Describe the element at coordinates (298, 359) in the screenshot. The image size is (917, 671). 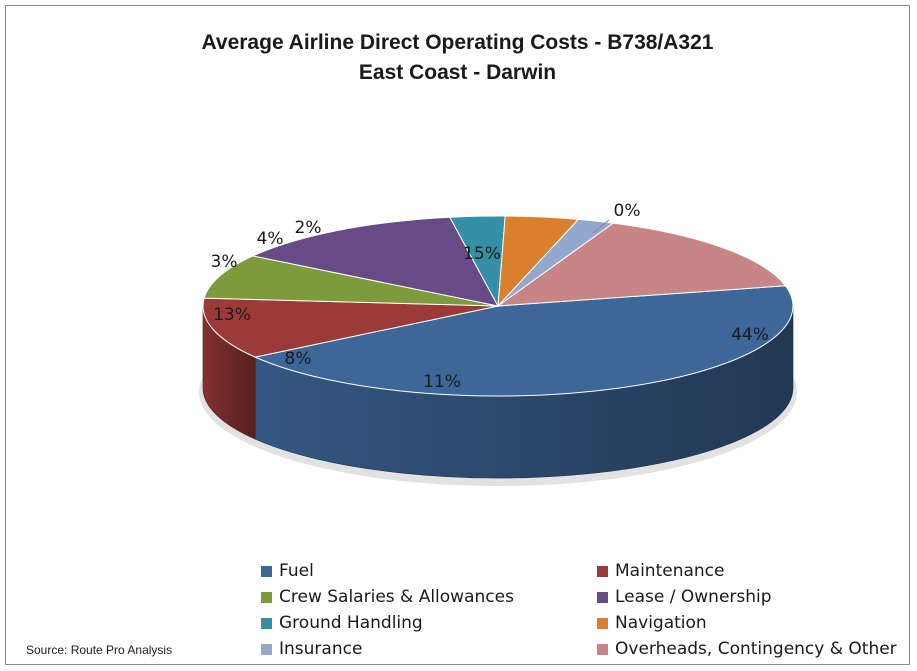
I see `data-label-crew-salaries-allowances: 8%` at that location.